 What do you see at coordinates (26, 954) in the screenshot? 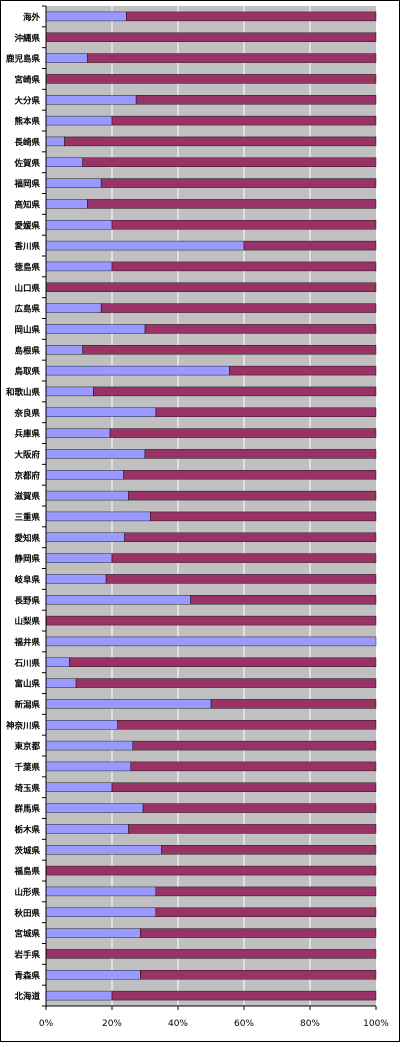
I see `category-label: 岩手県` at bounding box center [26, 954].